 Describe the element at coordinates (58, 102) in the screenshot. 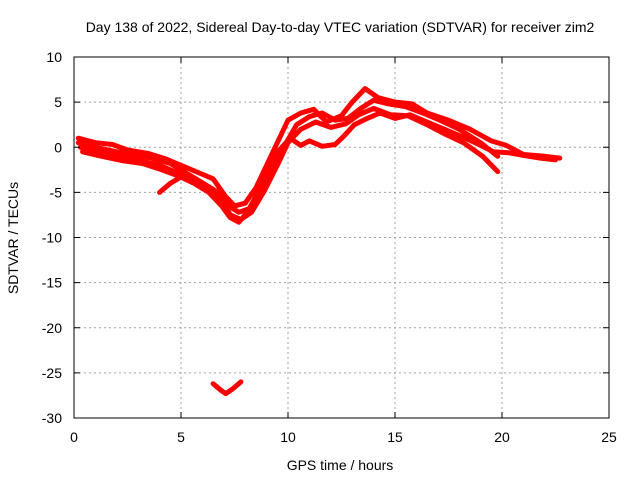

I see `y-tick-label: 5` at that location.